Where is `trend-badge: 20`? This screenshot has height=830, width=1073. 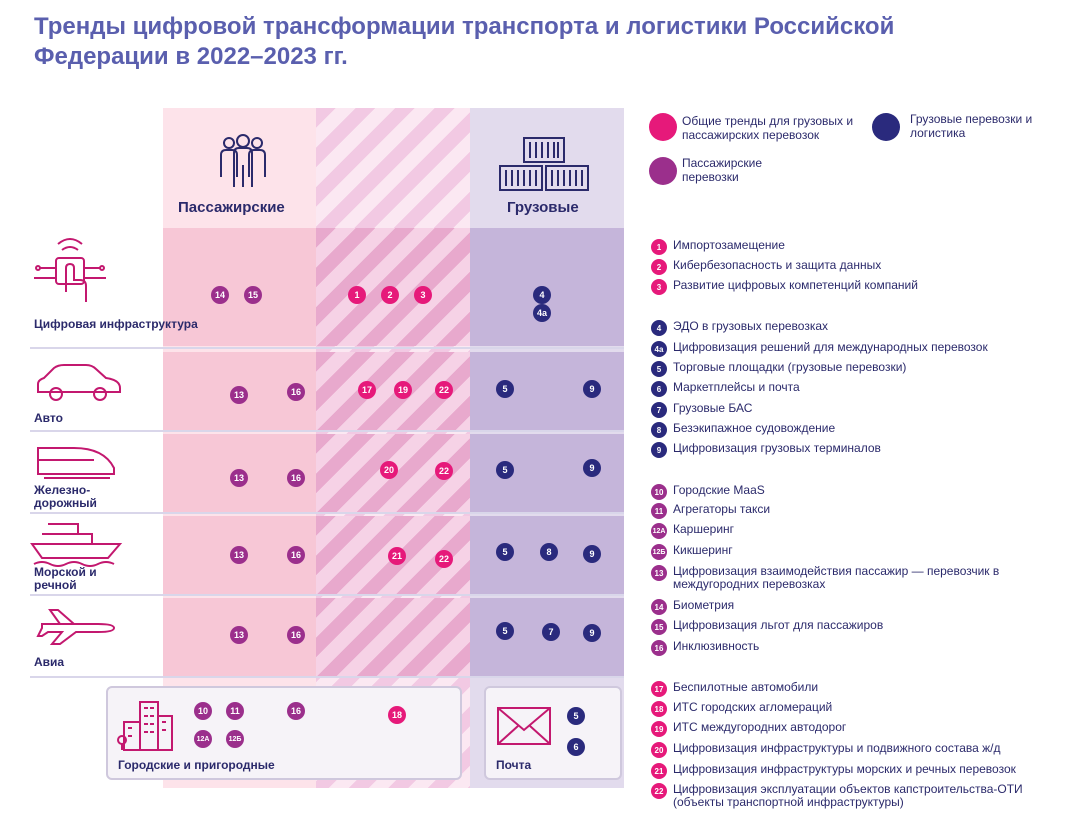
trend-badge: 20 is located at coordinates (389, 470).